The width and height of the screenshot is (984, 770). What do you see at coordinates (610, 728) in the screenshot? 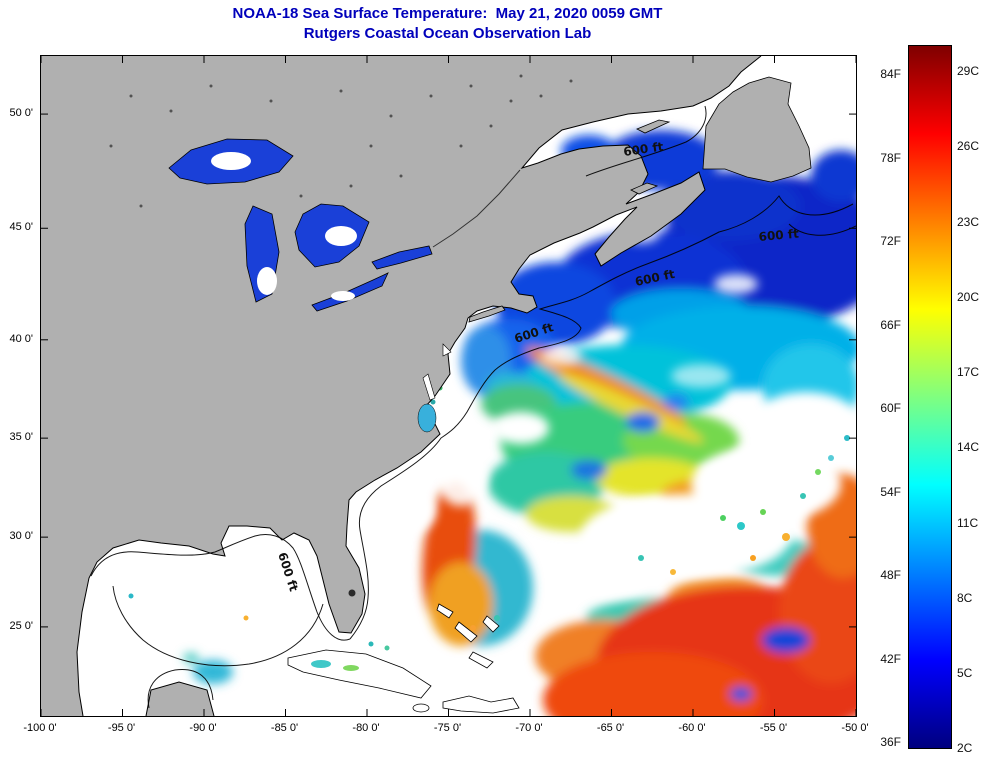
I see `x-tick-label: -65 0'` at bounding box center [610, 728].